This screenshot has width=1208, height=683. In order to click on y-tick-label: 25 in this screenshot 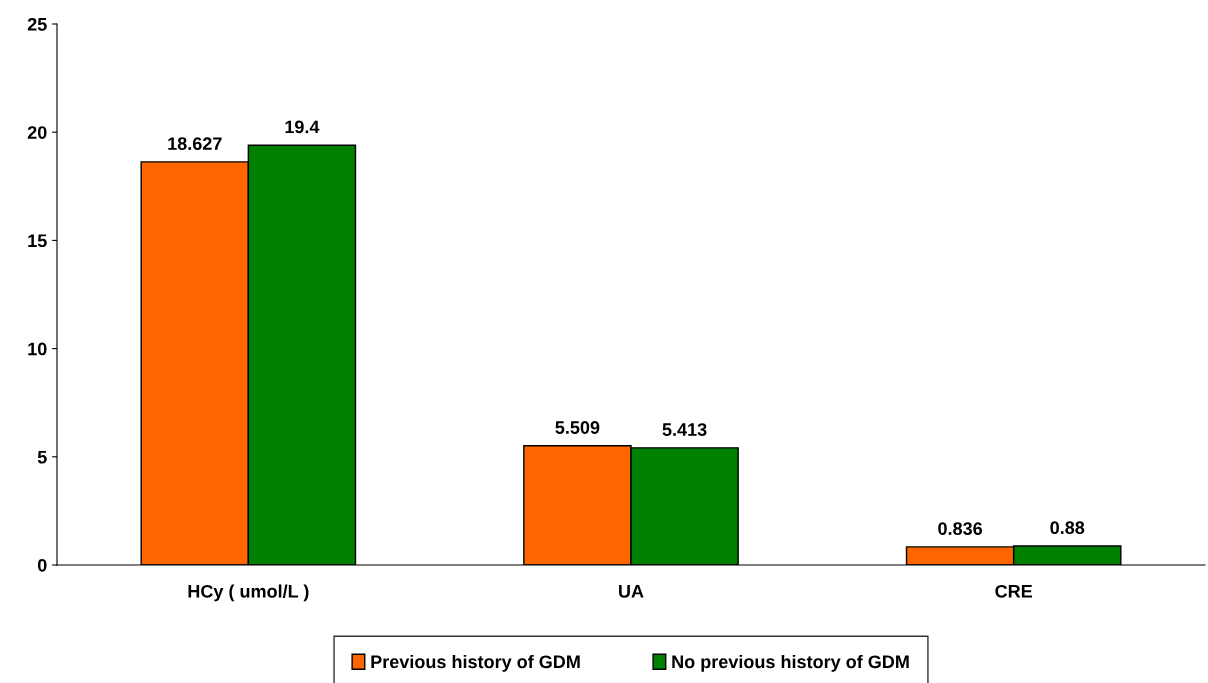, I will do `click(37, 24)`.